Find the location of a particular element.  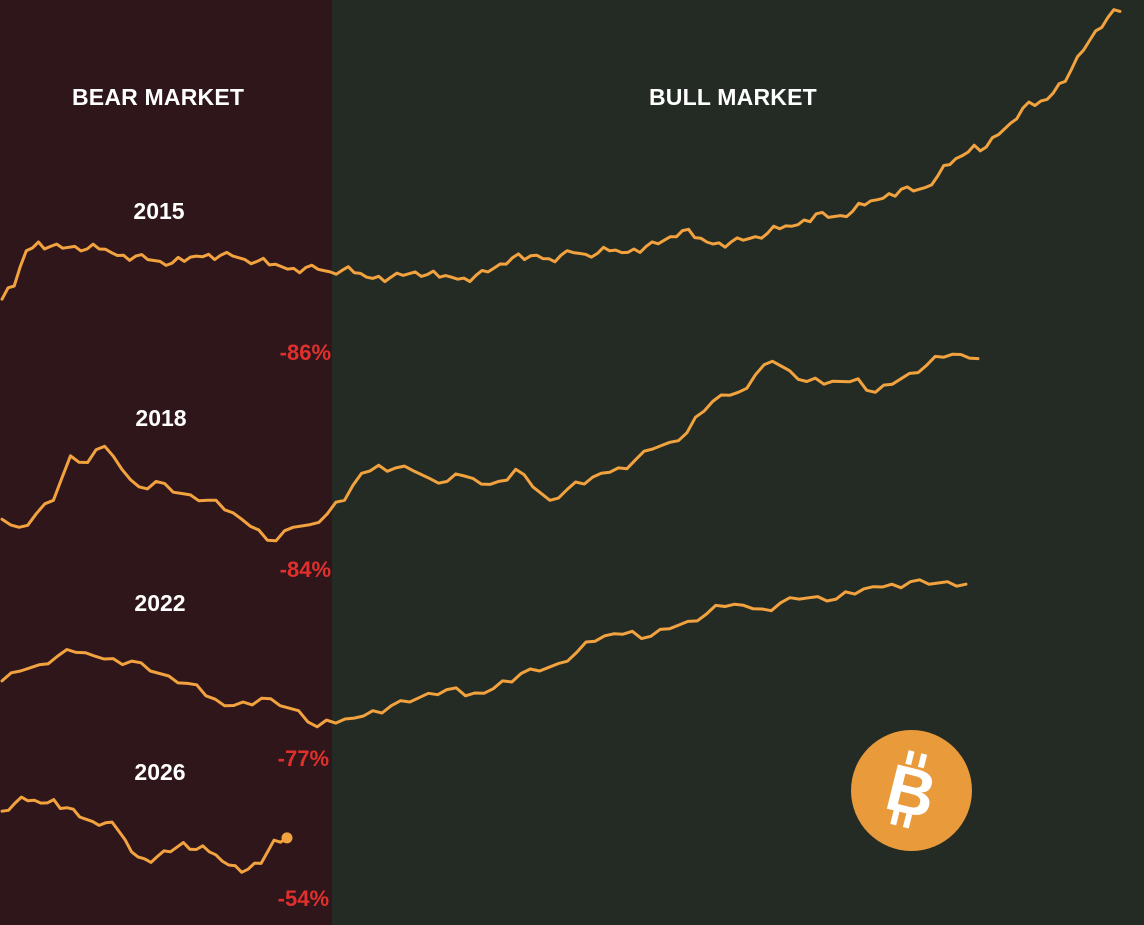

drawdown-label-2026: -54% is located at coordinates (303, 898).